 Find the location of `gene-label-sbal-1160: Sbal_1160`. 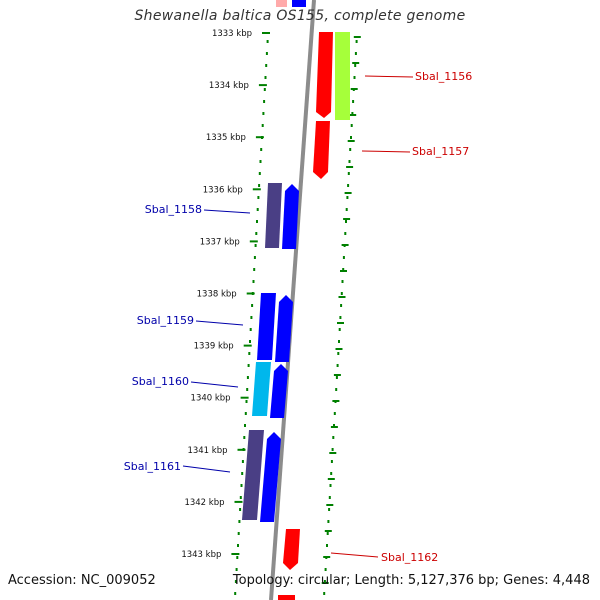

gene-label-sbal-1160: Sbal_1160 is located at coordinates (160, 381).